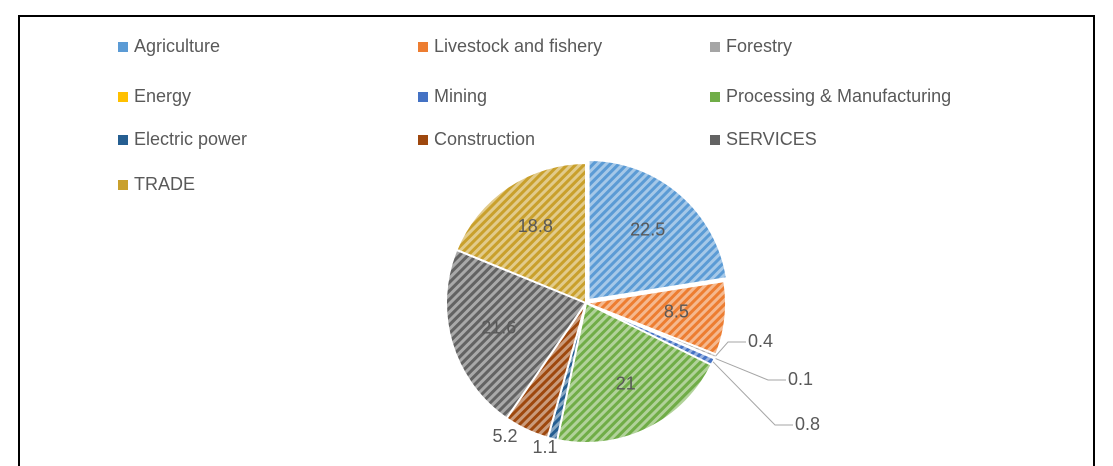  I want to click on legend-label: Mining, so click(460, 96).